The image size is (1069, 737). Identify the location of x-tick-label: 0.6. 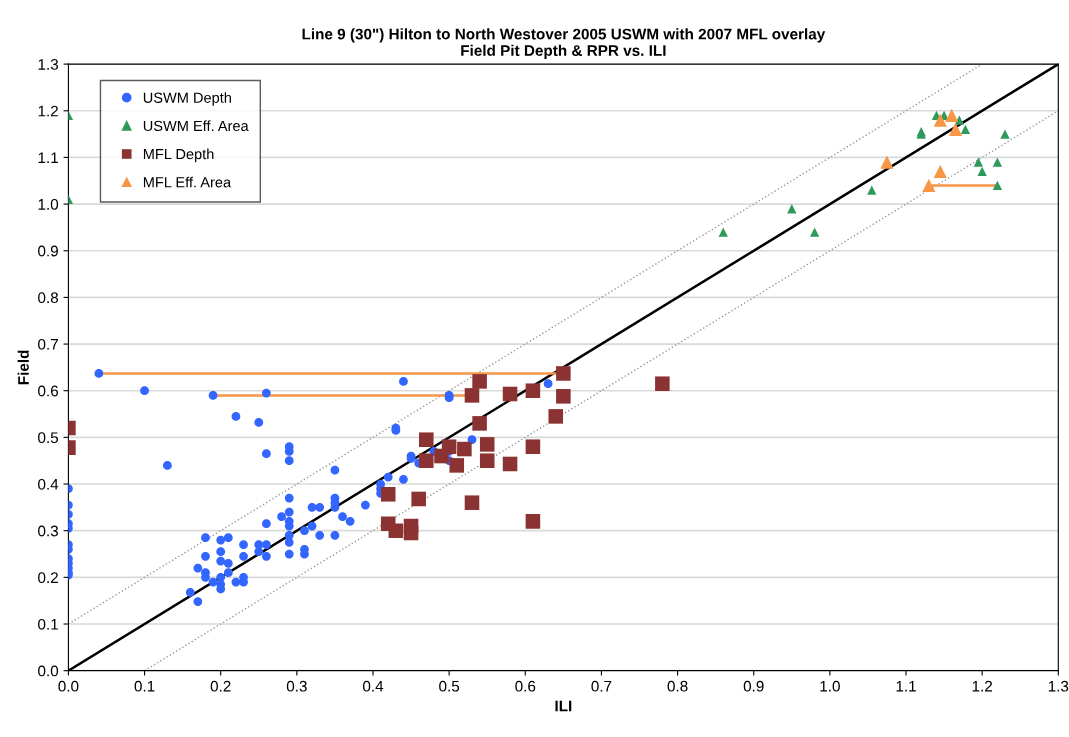
(525, 686).